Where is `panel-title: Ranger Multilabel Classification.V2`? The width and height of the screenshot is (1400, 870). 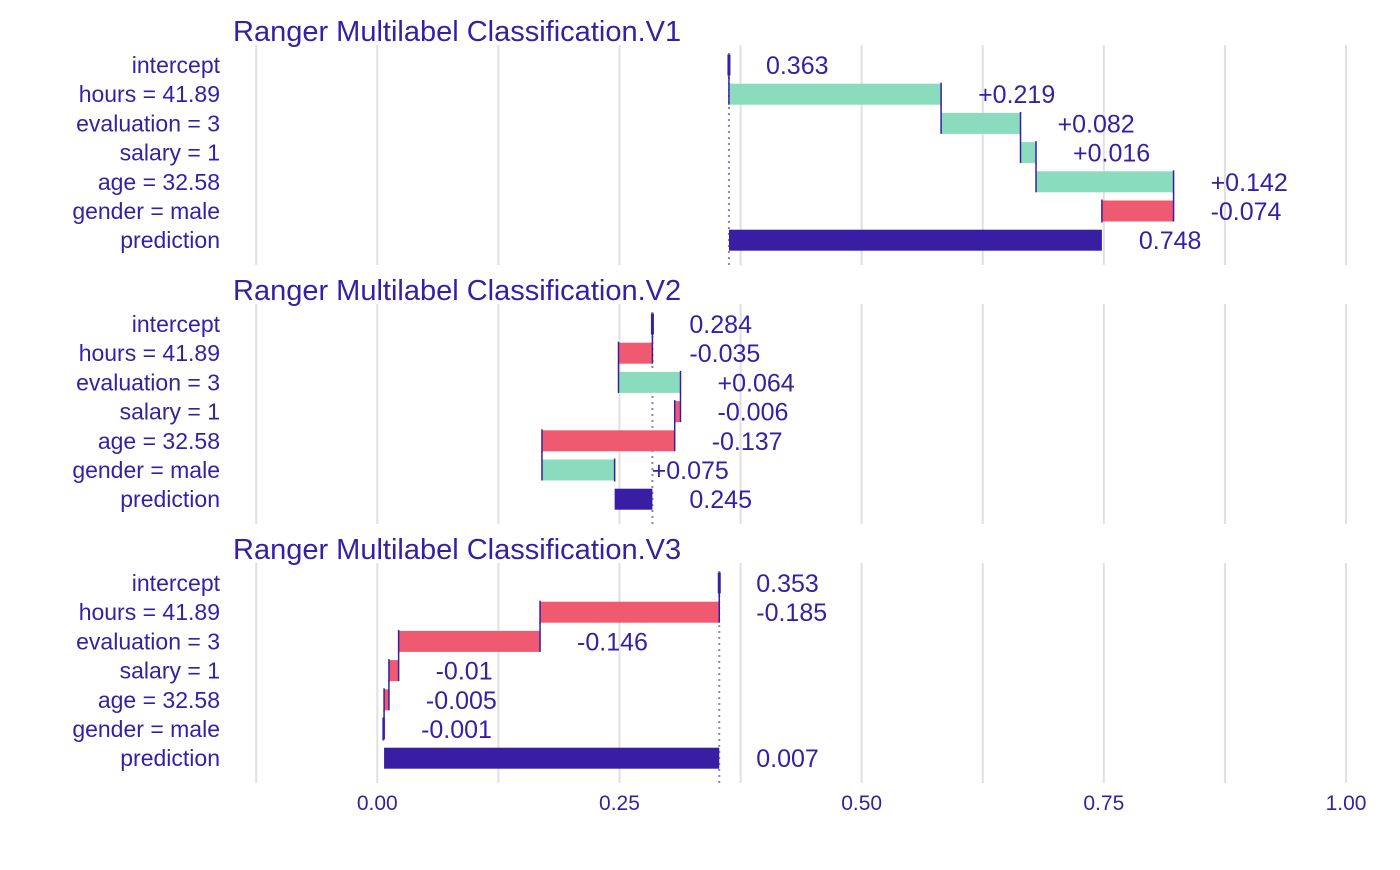 panel-title: Ranger Multilabel Classification.V2 is located at coordinates (457, 291).